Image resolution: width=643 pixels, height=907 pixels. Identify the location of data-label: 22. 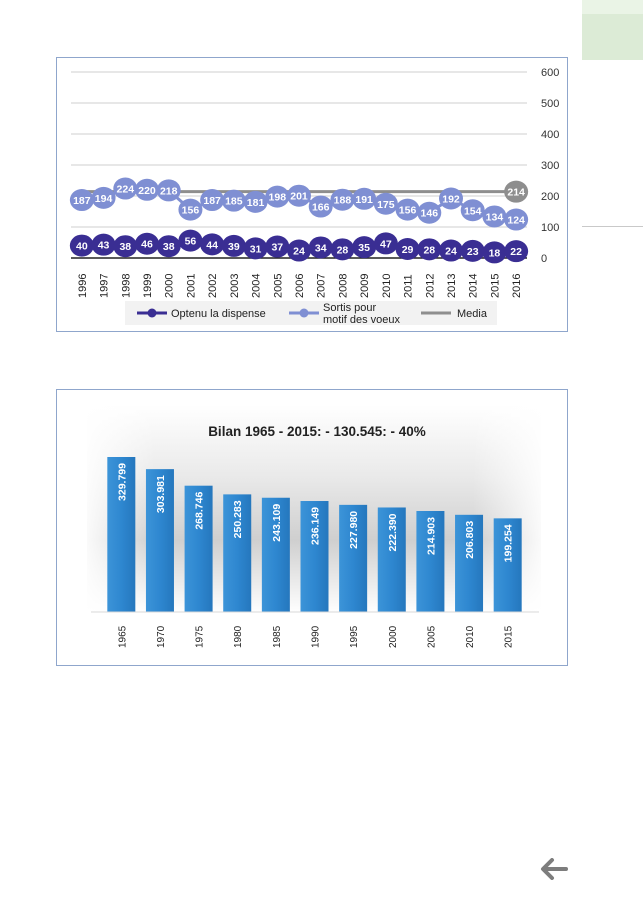
(516, 252).